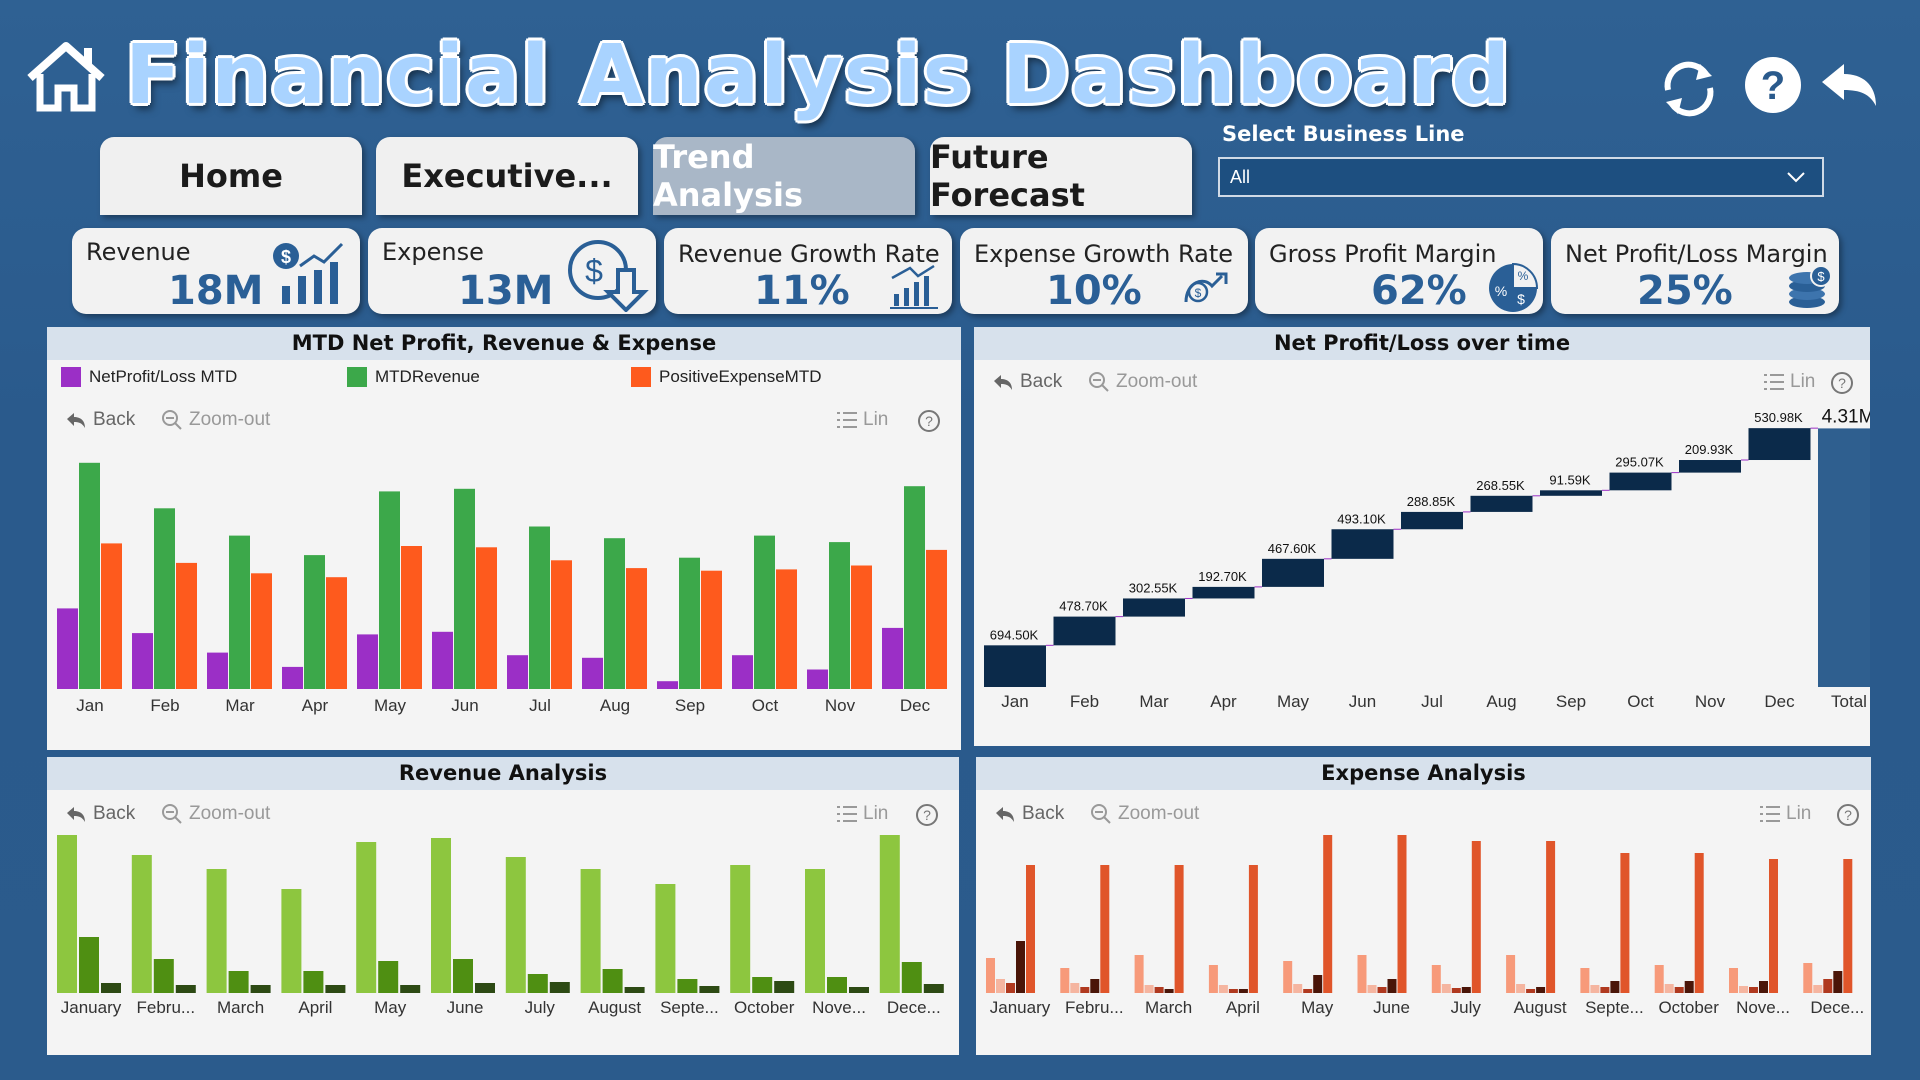 This screenshot has width=1920, height=1080. Describe the element at coordinates (1778, 417) in the screenshot. I see `data-label: 530.98K` at that location.